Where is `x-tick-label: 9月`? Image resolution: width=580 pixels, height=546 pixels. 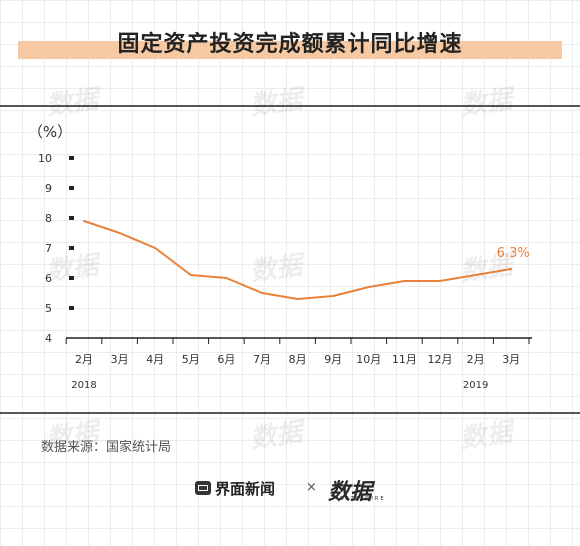 x-tick-label: 9月 is located at coordinates (333, 359).